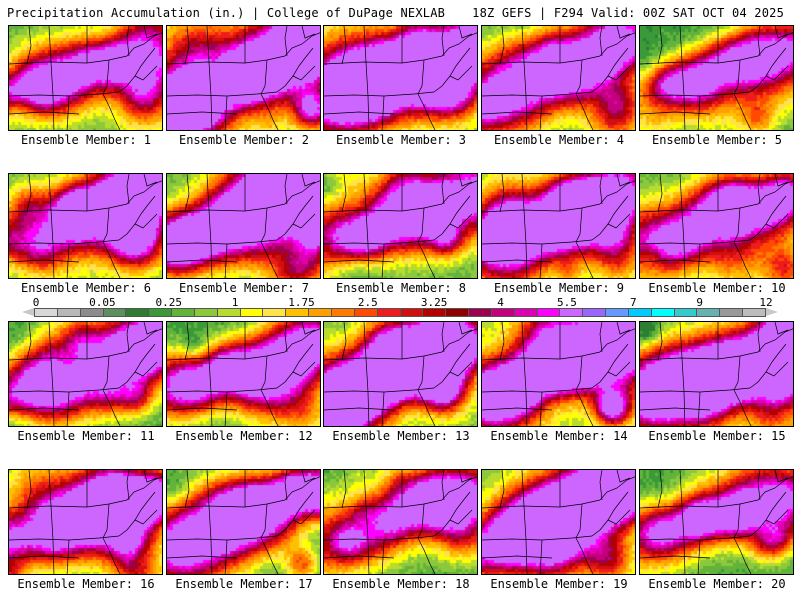 The height and width of the screenshot is (600, 800). I want to click on member-label: Ensemble Member: 6, so click(86, 288).